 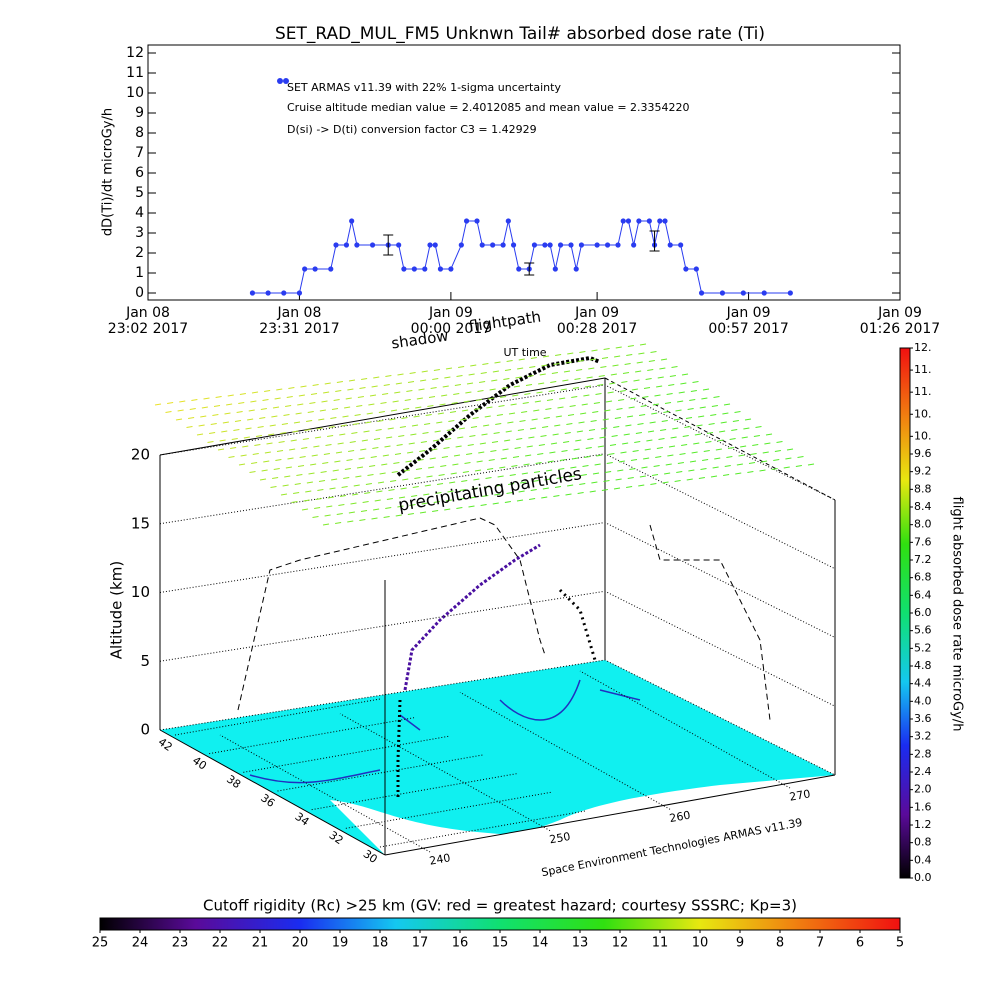 What do you see at coordinates (923, 700) in the screenshot?
I see `colorbar-tick-label: 4.0` at bounding box center [923, 700].